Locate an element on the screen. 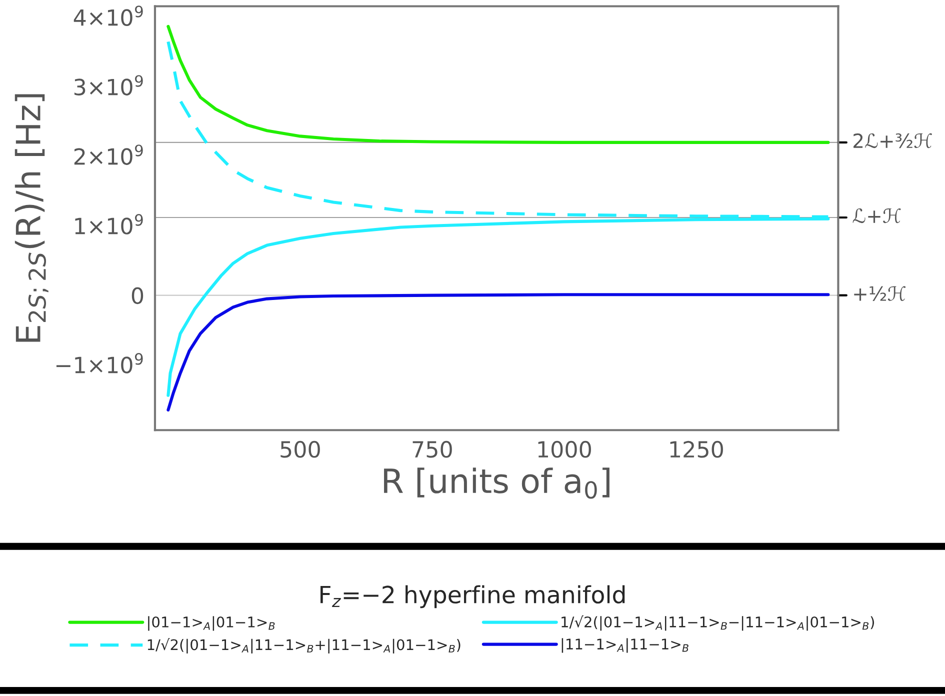  x-tick-label: 750 is located at coordinates (432, 449).